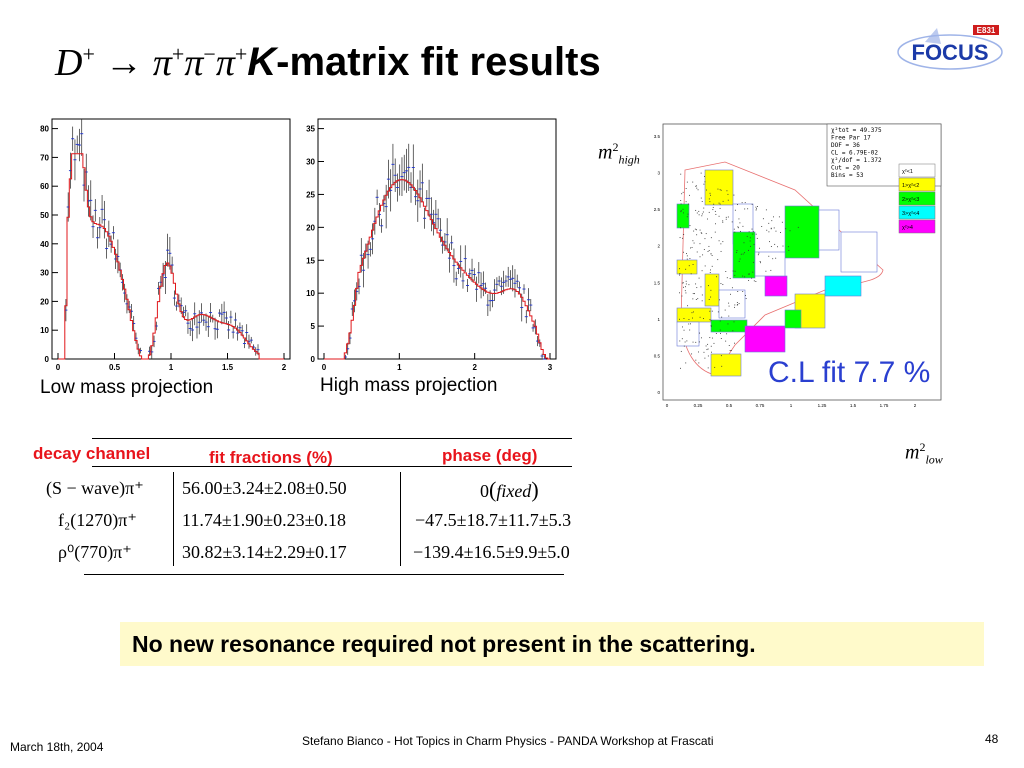 This screenshot has height=768, width=1024. I want to click on x-tick-label: 0, so click(324, 367).